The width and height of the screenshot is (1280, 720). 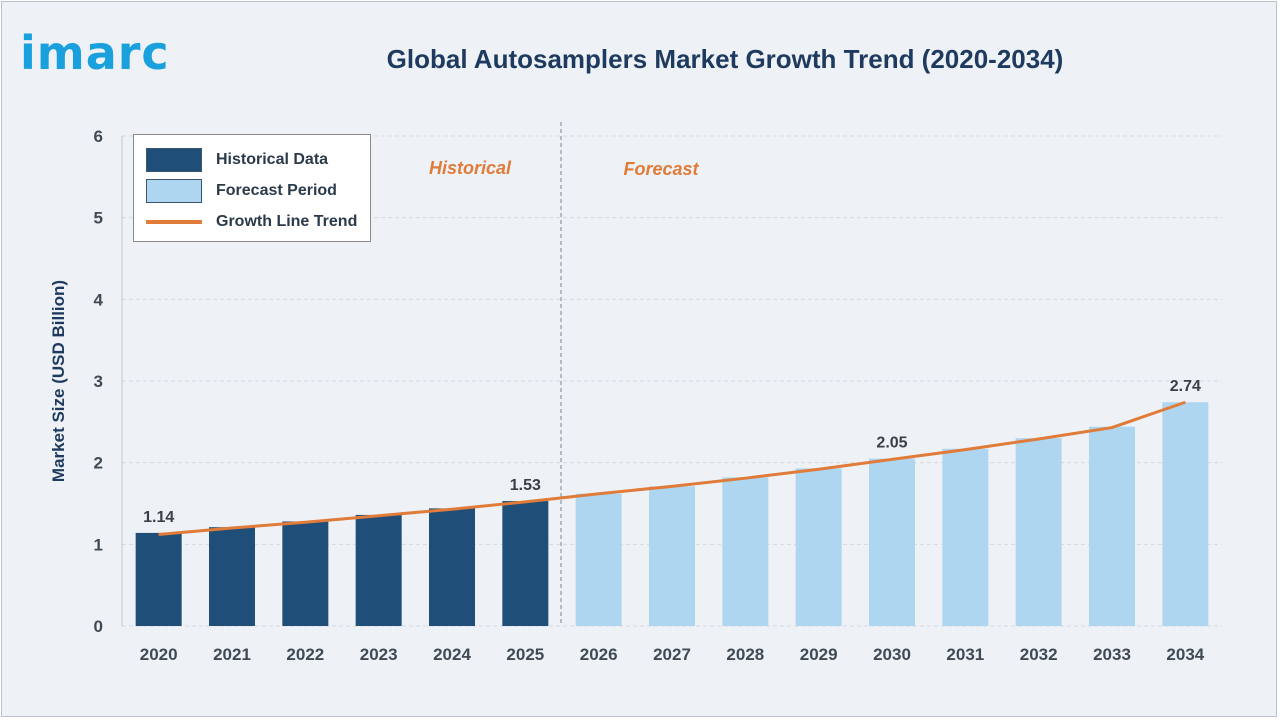 I want to click on y-tick-label: 0, so click(x=98, y=626).